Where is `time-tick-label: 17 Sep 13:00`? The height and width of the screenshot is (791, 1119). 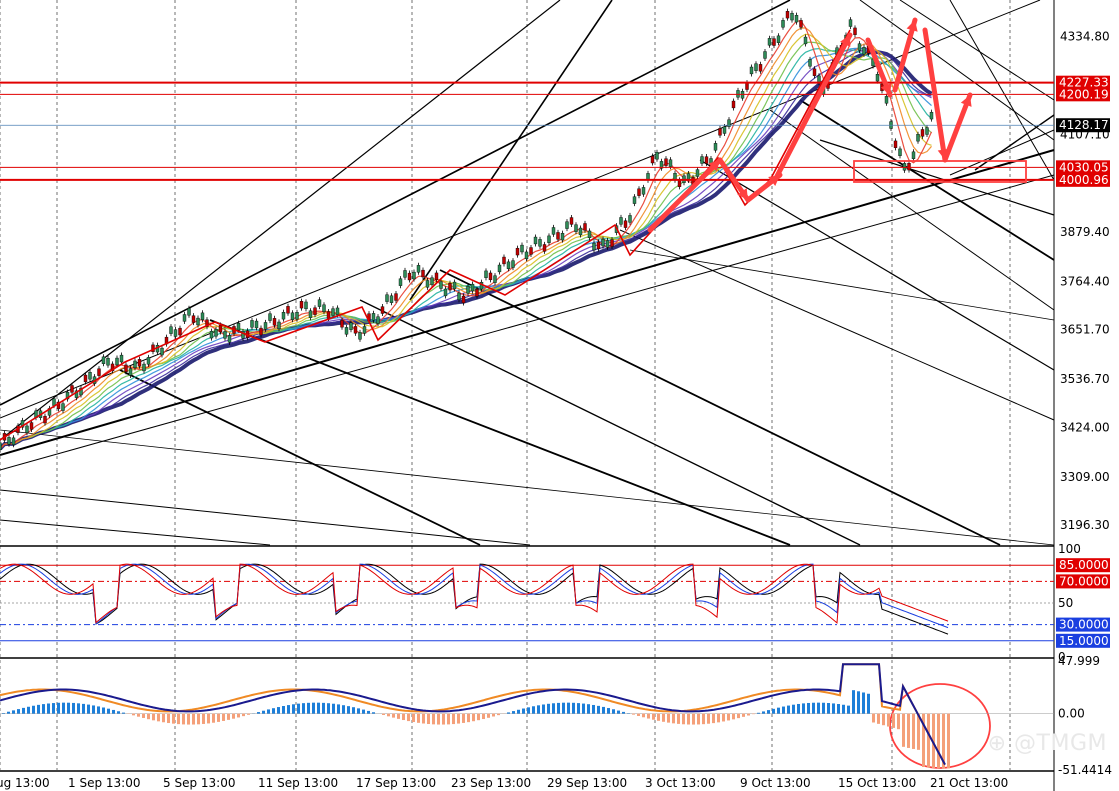 time-tick-label: 17 Sep 13:00 is located at coordinates (396, 783).